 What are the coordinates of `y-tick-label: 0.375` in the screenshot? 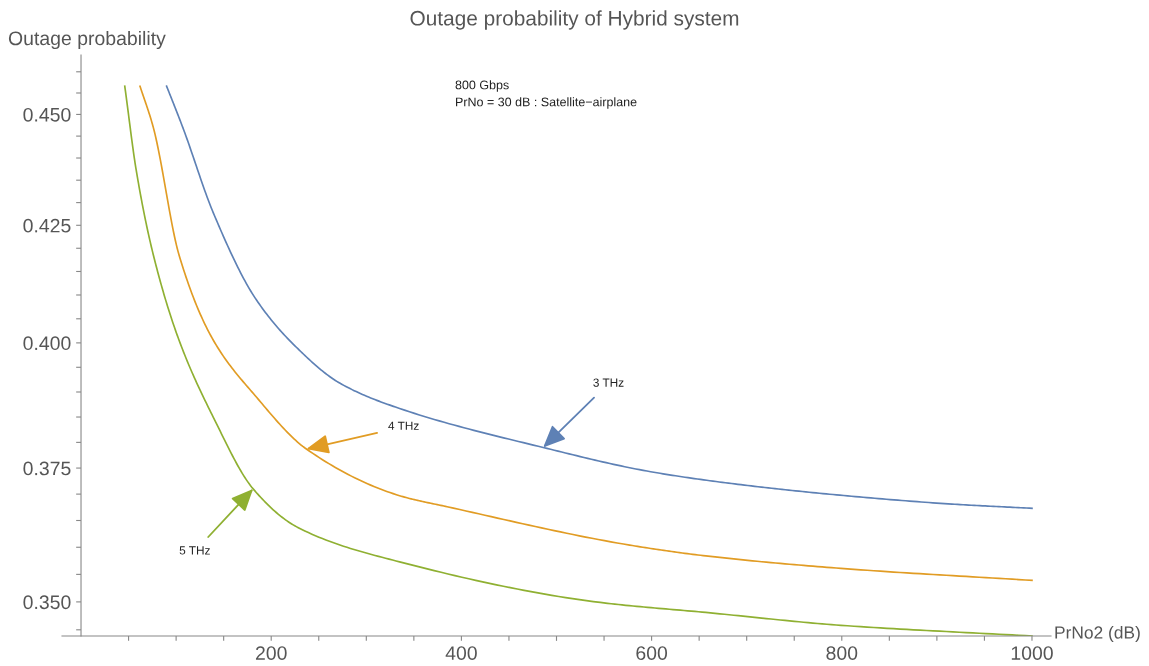 It's located at (47, 468).